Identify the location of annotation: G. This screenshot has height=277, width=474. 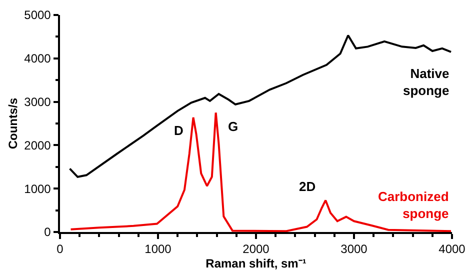
(233, 126).